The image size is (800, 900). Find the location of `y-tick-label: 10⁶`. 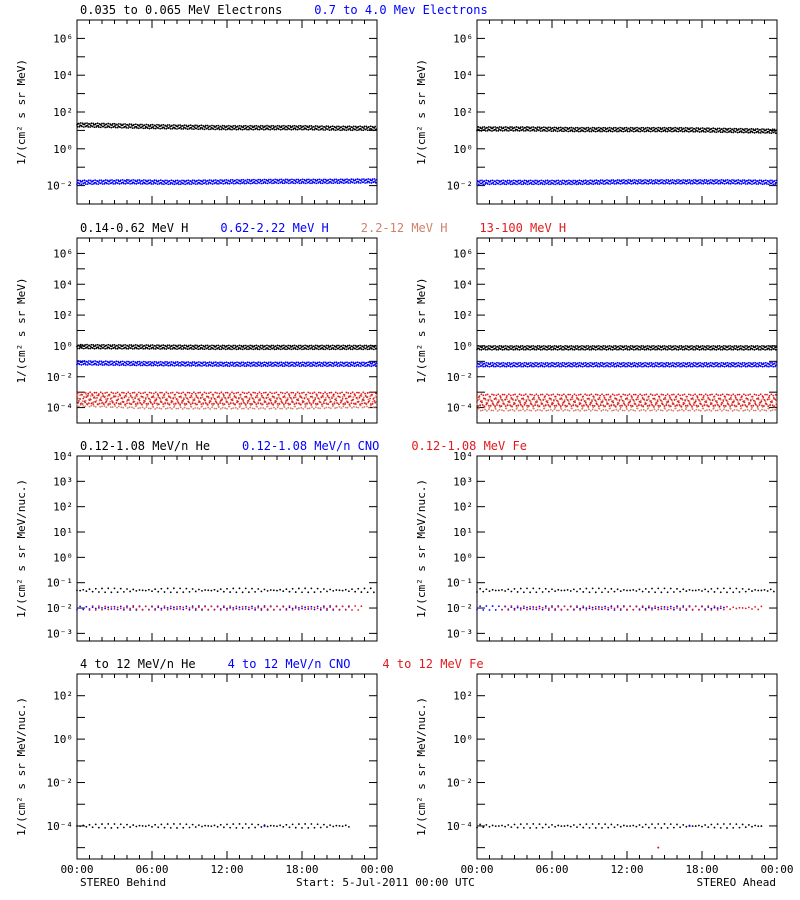

y-tick-label: 10⁶ is located at coordinates (63, 38).